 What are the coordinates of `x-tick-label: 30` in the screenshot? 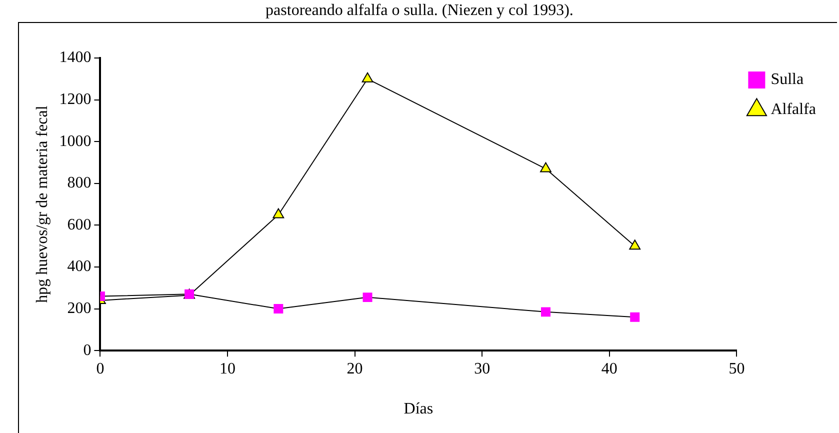 It's located at (482, 369).